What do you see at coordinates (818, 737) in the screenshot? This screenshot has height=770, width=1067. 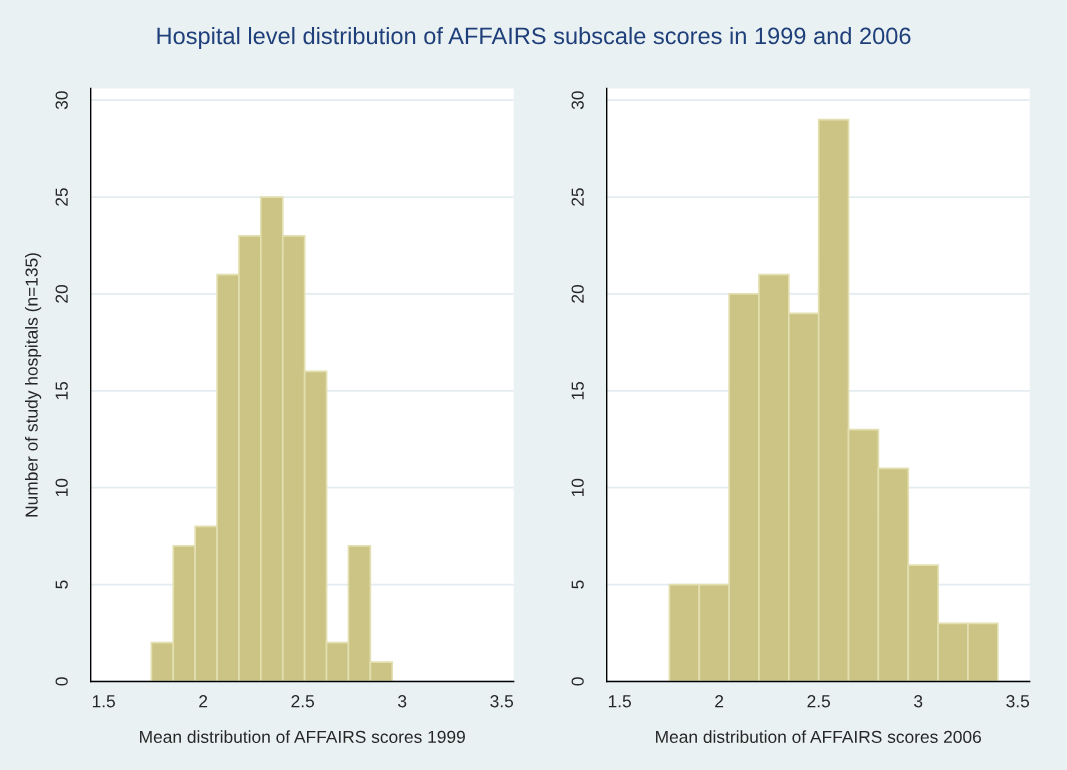 I see `x-axis-title: Mean distribution of AFFAIRS scores 2006` at bounding box center [818, 737].